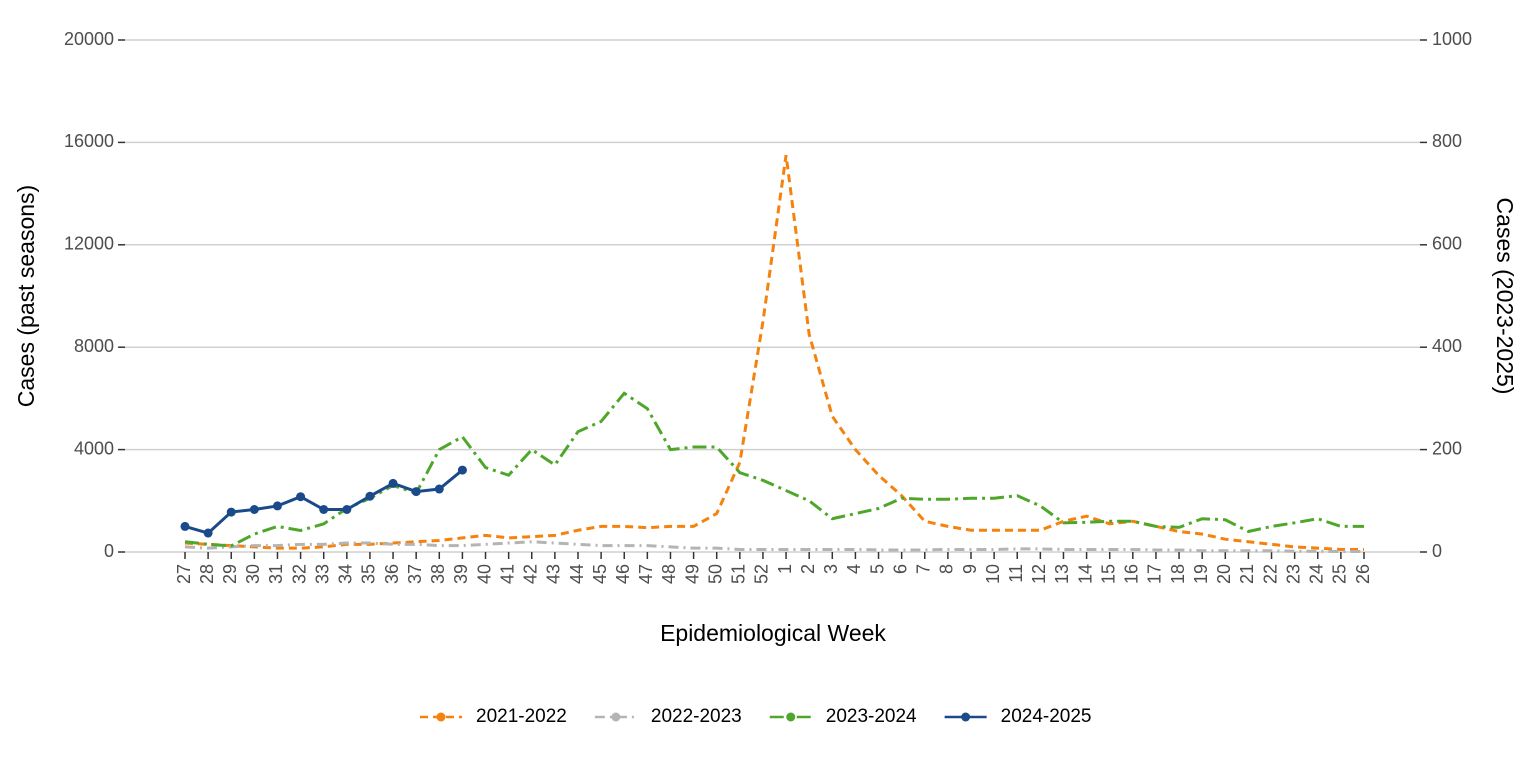  I want to click on x-tick-label: 18, so click(1178, 574).